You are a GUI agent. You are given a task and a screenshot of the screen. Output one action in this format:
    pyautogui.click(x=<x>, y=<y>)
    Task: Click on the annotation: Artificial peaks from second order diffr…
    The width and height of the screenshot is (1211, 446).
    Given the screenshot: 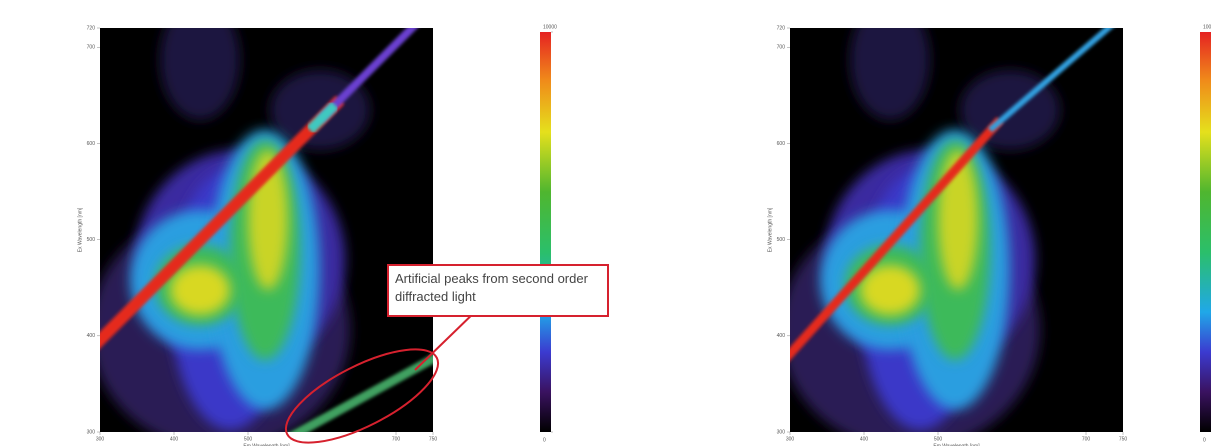 What is the action you would take?
    pyautogui.click(x=498, y=290)
    